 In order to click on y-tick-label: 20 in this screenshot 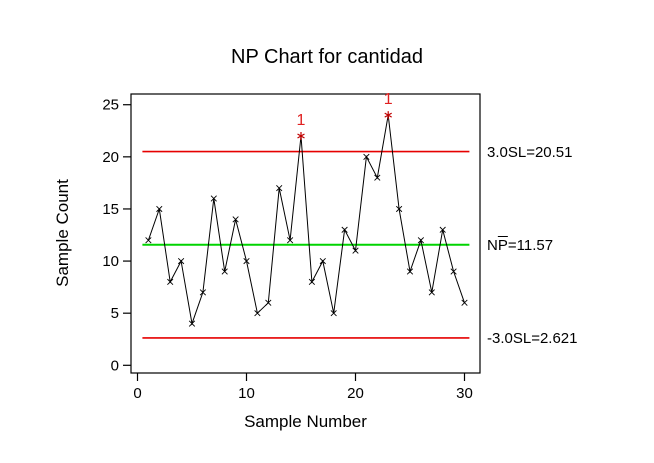, I will do `click(110, 157)`.